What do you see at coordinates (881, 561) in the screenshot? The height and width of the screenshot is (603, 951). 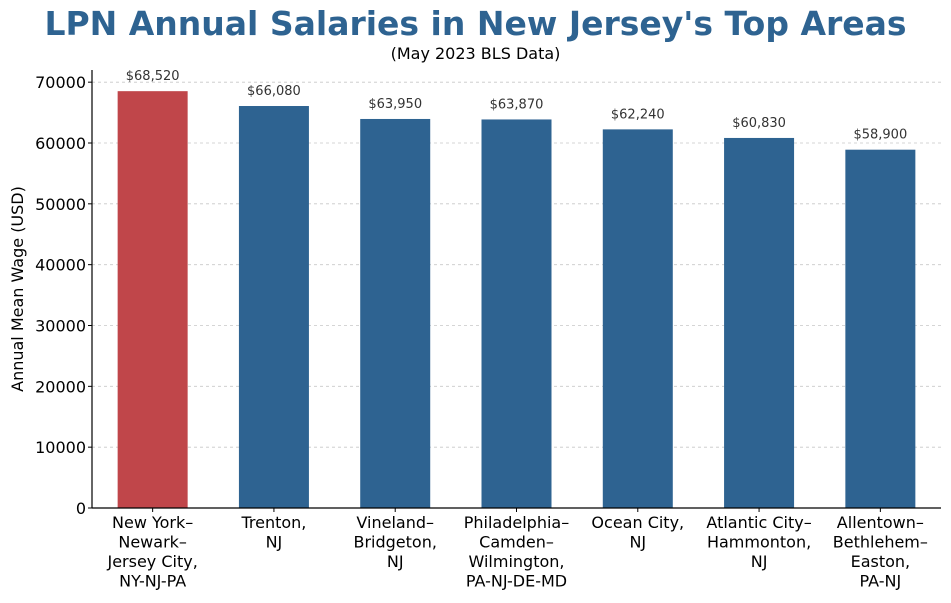 I see `x-tick-label-line: Easton,` at bounding box center [881, 561].